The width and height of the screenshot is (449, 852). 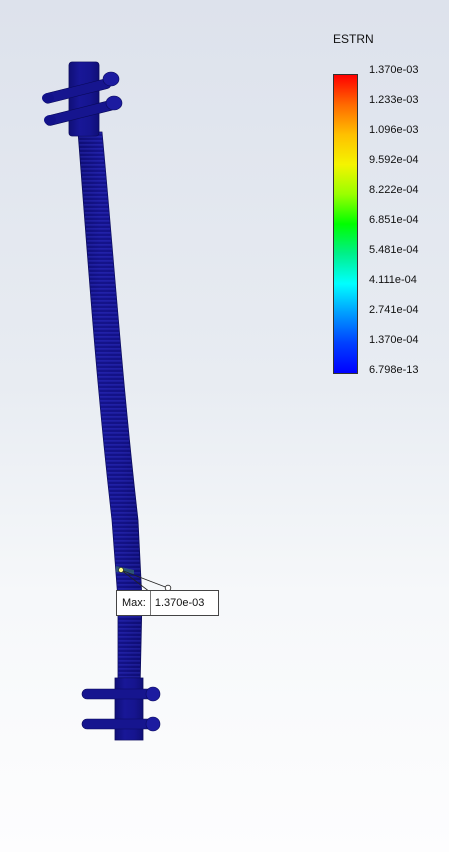 I want to click on legend-tick-label: 1.233e-03, so click(x=394, y=100).